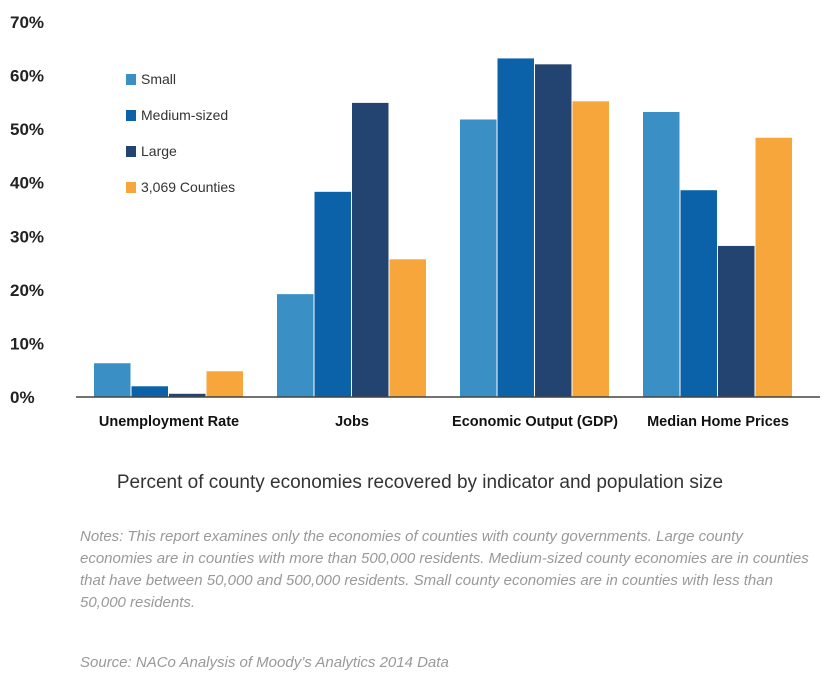 The height and width of the screenshot is (682, 840). What do you see at coordinates (27, 343) in the screenshot?
I see `y-tick-label: 10%` at bounding box center [27, 343].